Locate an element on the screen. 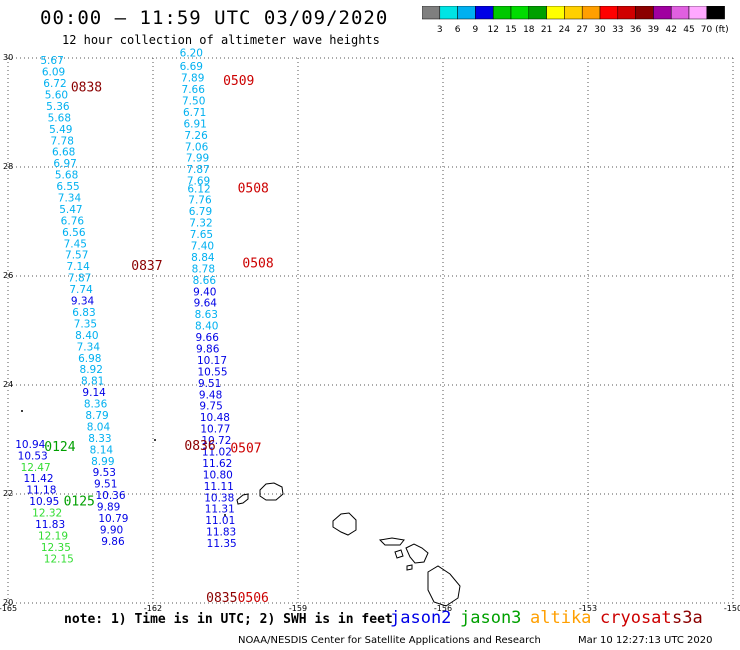 The width and height of the screenshot is (740, 650). wave-height-value: 8.04 is located at coordinates (99, 427).